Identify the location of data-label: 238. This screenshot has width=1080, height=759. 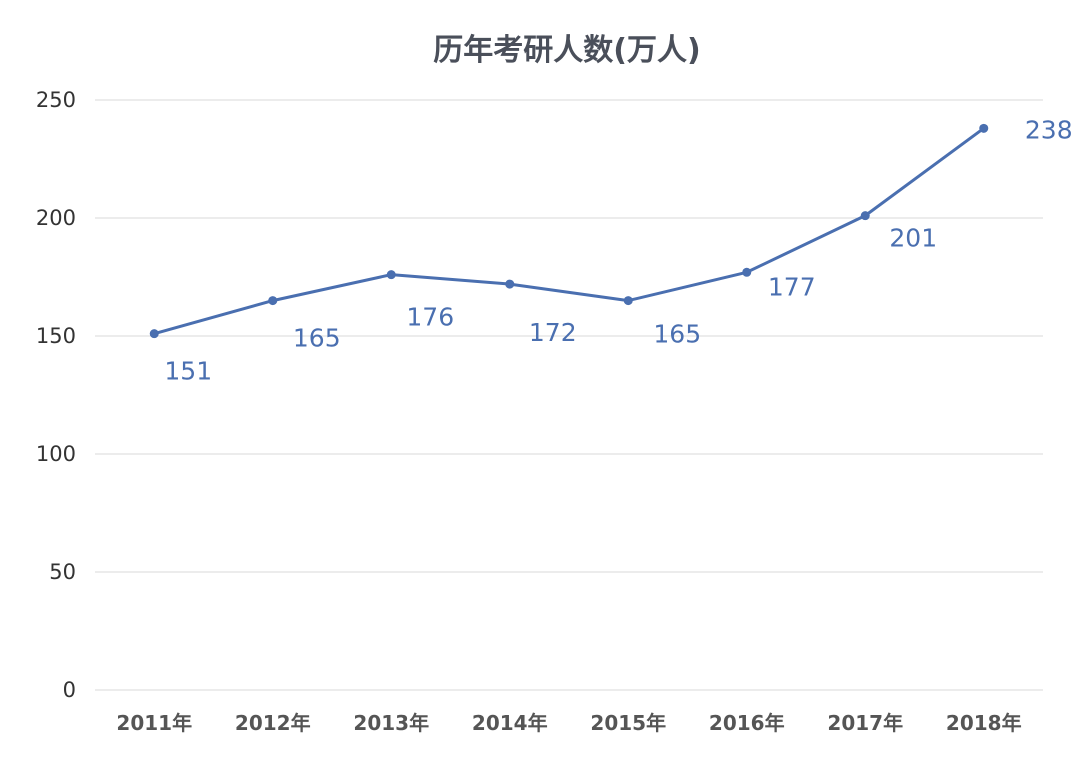
(1049, 129).